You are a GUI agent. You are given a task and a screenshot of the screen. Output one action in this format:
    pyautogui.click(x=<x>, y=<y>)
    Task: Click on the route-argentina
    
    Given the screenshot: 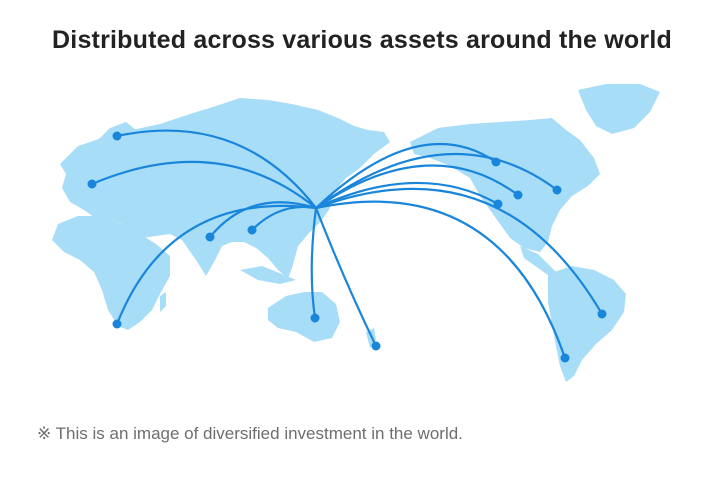 What is the action you would take?
    pyautogui.click(x=440, y=280)
    